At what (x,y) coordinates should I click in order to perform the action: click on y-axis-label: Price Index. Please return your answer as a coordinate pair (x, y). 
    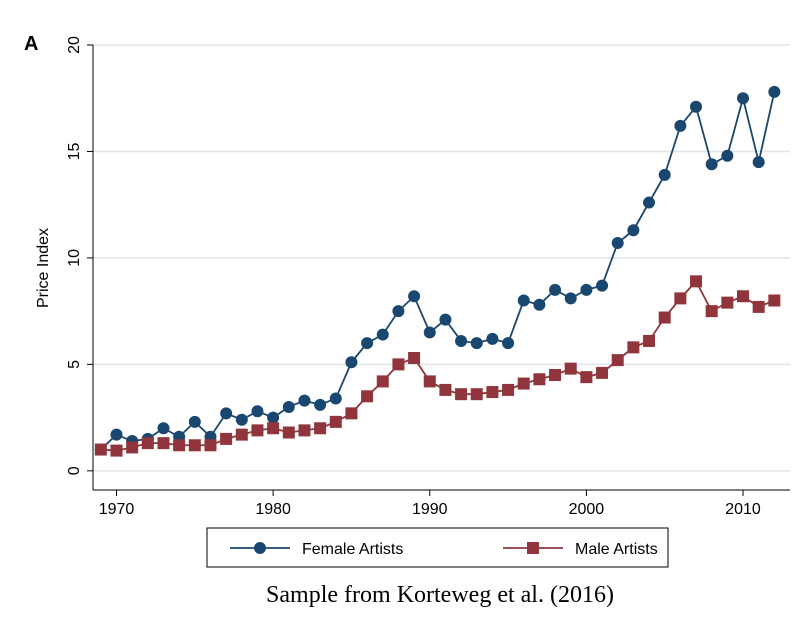
    Looking at the image, I should click on (43, 268).